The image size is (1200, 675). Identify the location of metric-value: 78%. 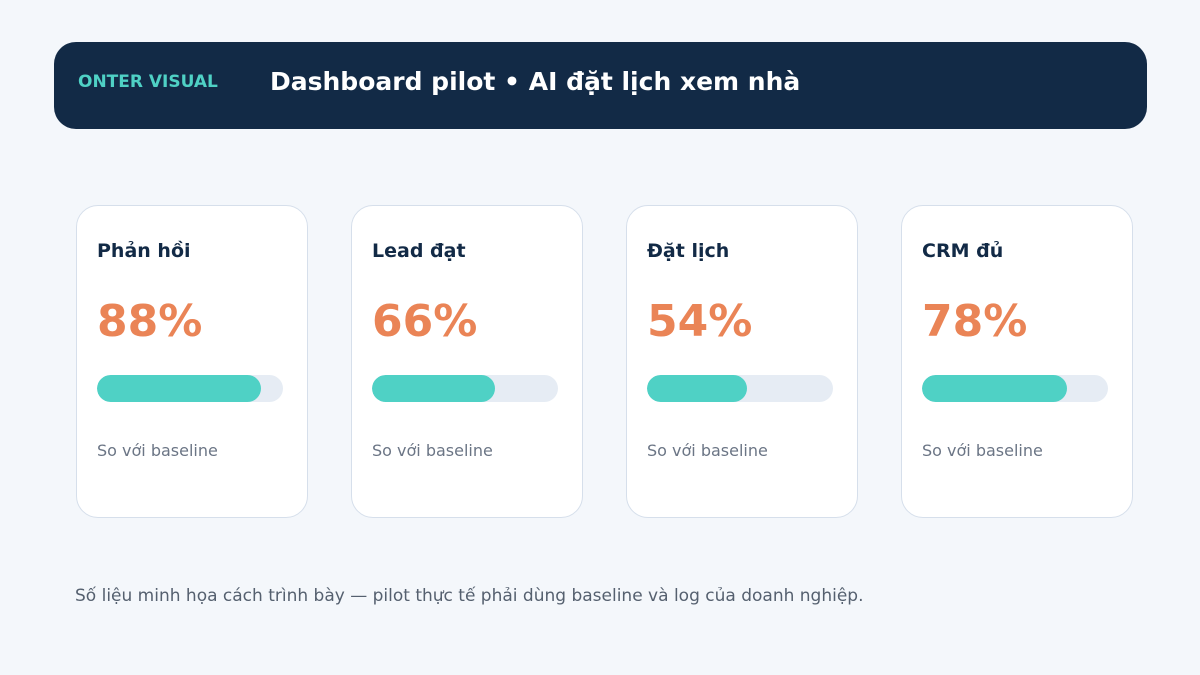
(975, 321).